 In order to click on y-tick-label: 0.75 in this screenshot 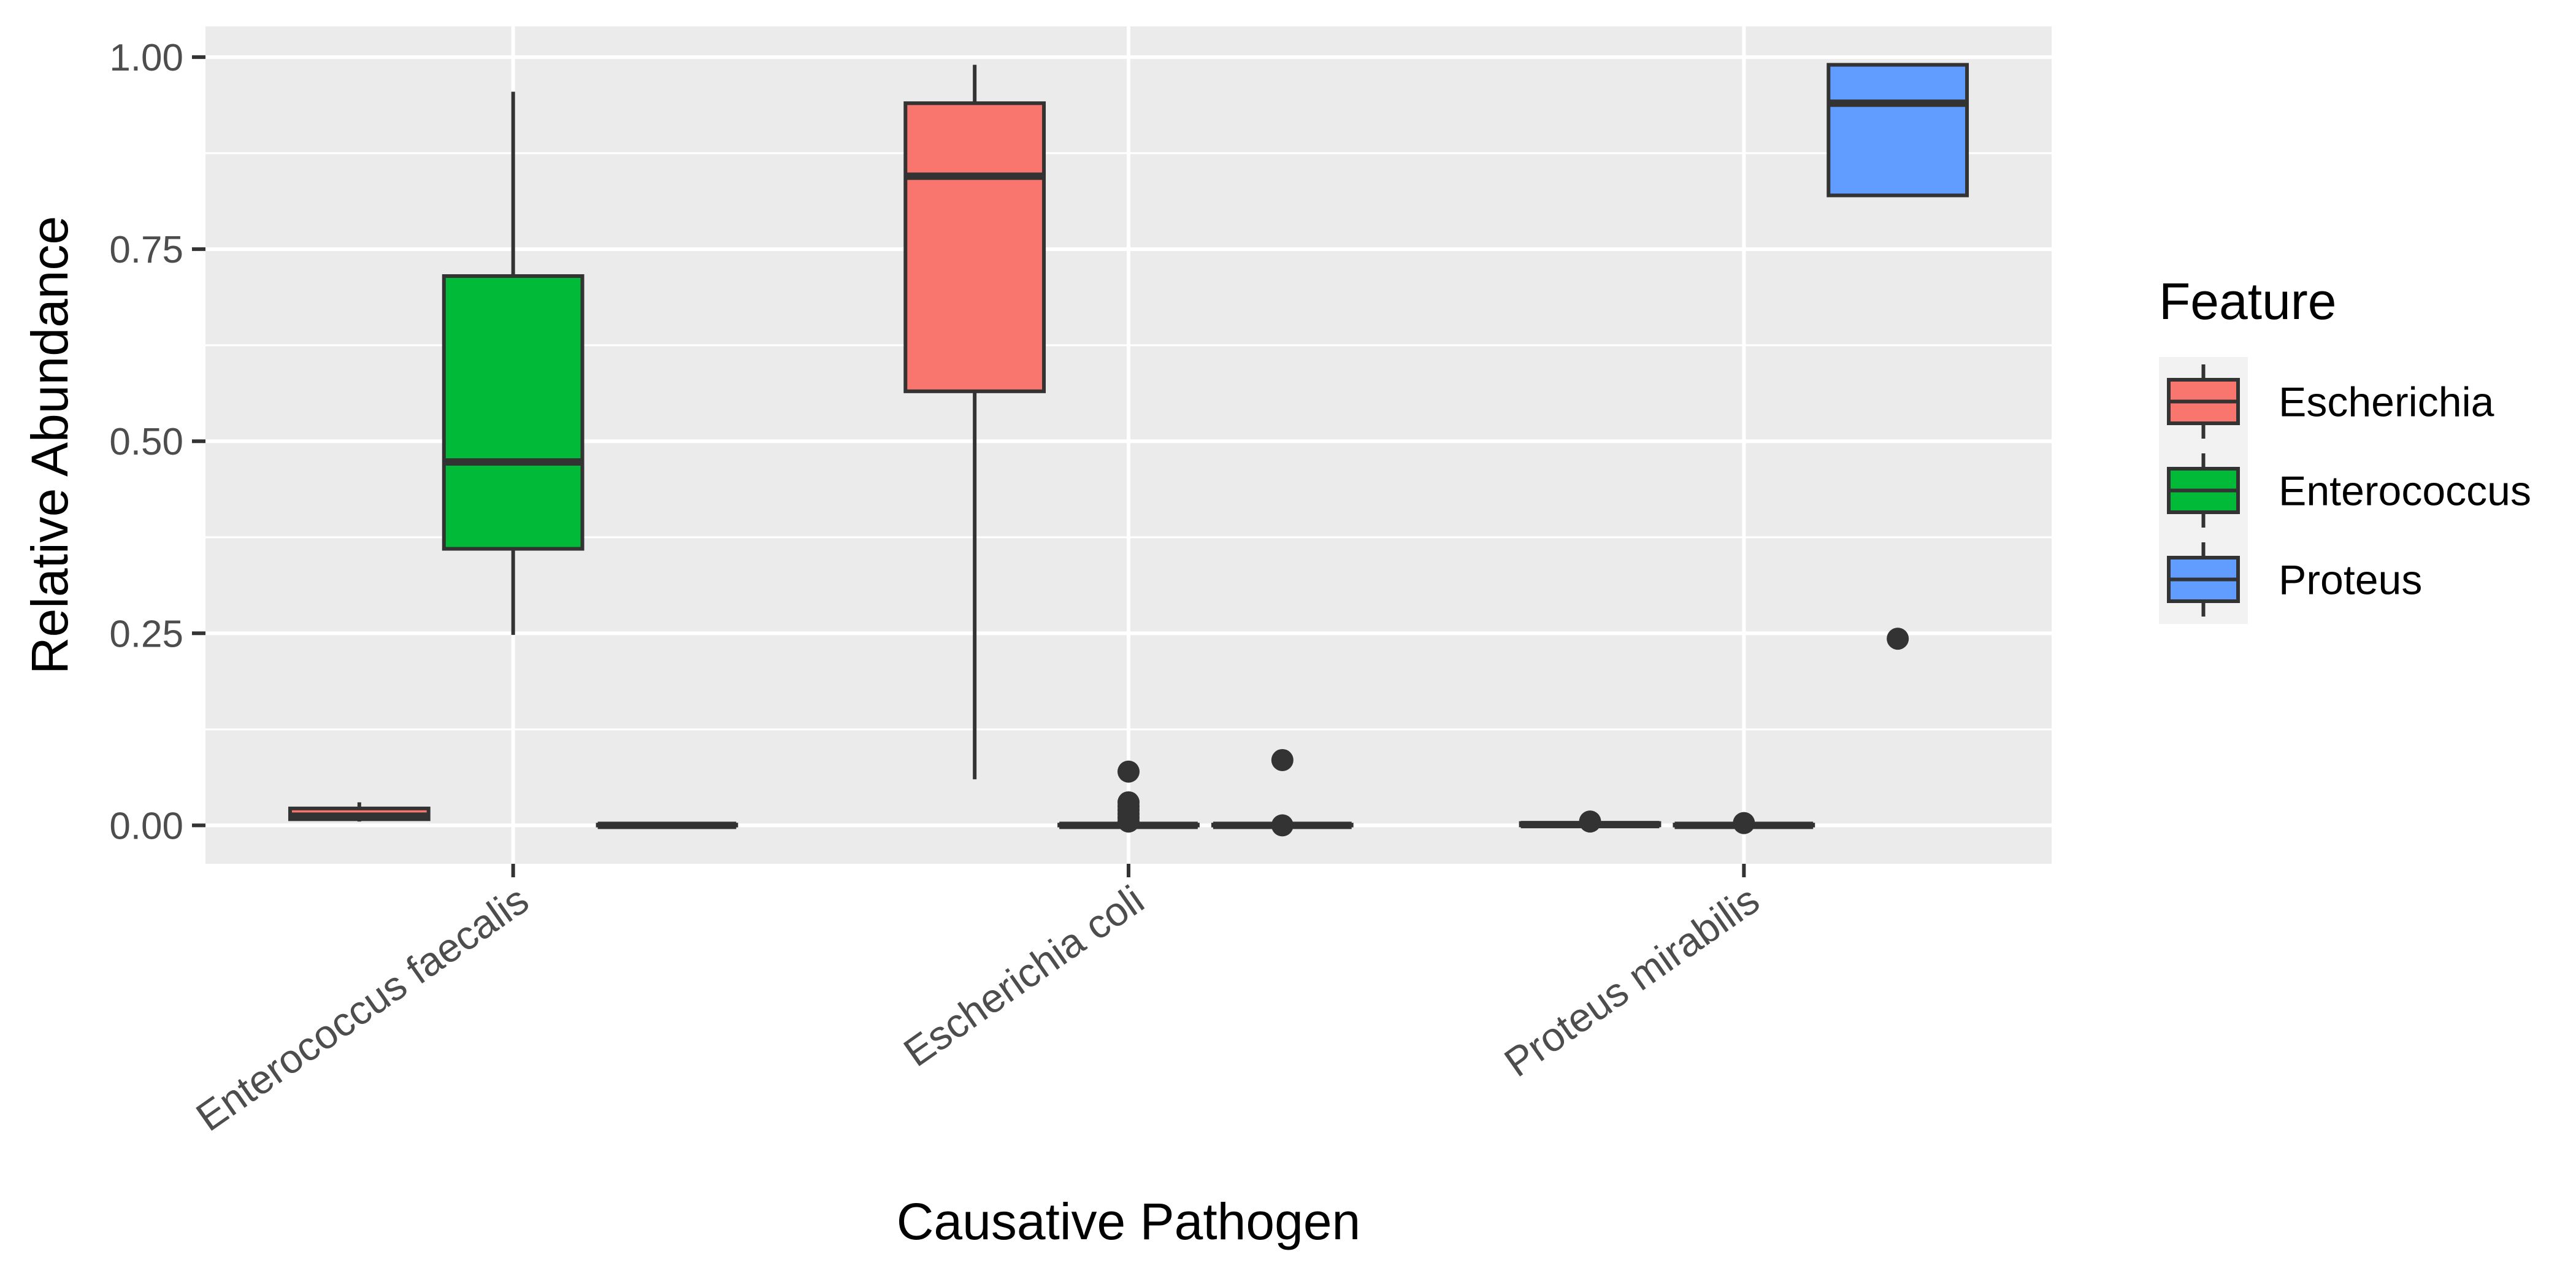, I will do `click(146, 250)`.